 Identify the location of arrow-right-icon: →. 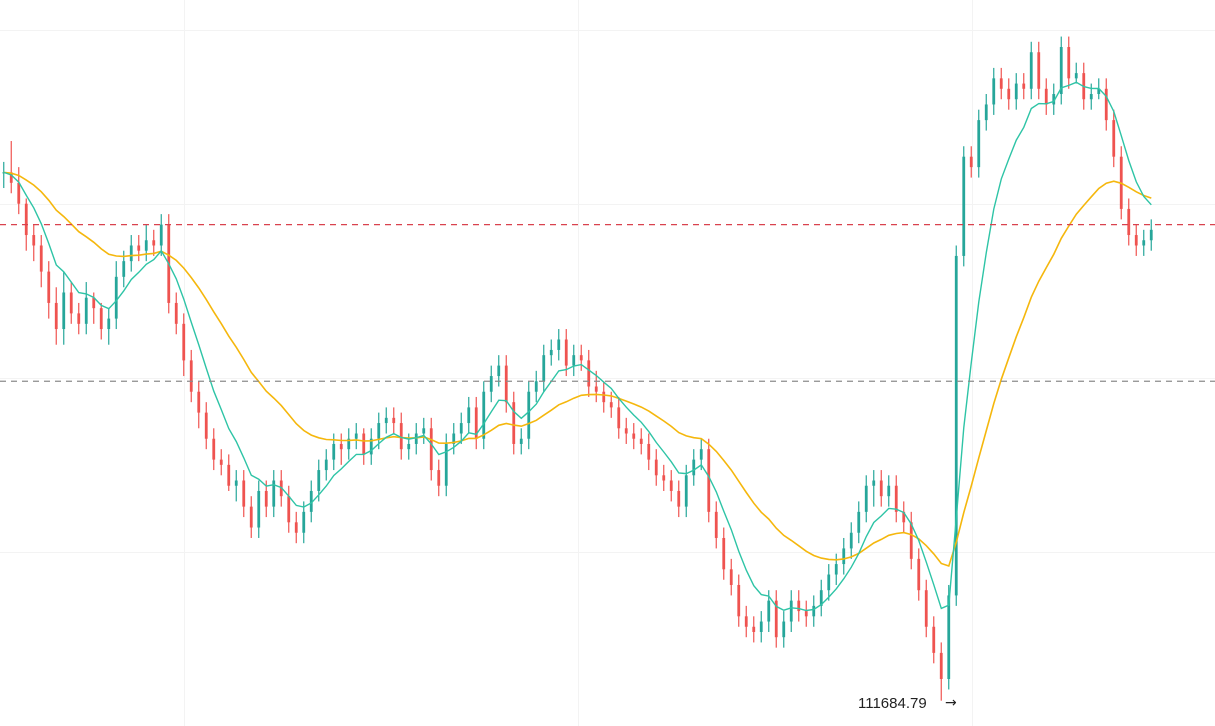
(951, 703).